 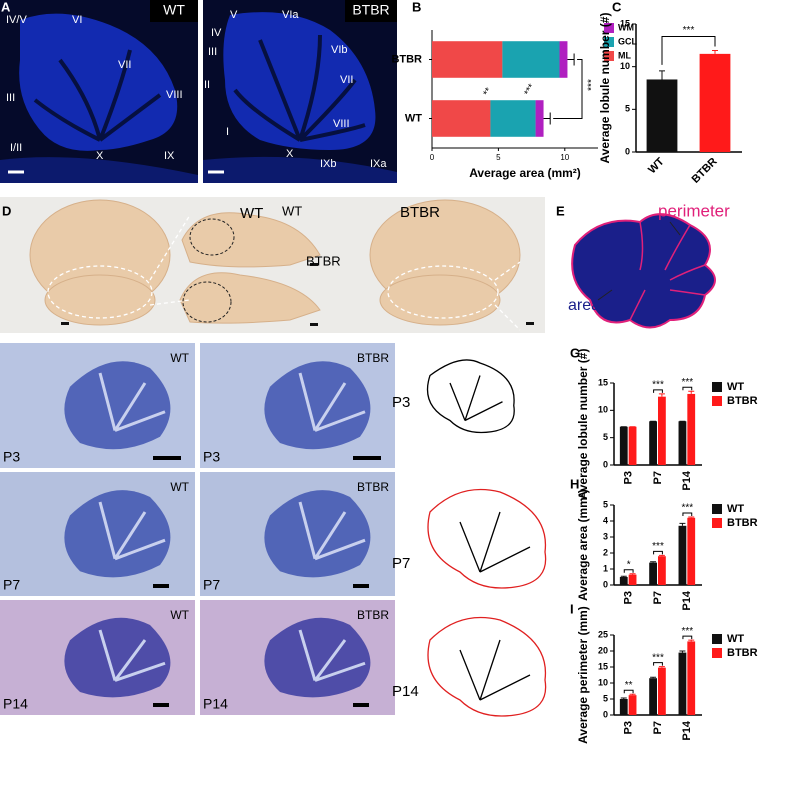 What do you see at coordinates (584, 305) in the screenshot?
I see `area-label: area` at bounding box center [584, 305].